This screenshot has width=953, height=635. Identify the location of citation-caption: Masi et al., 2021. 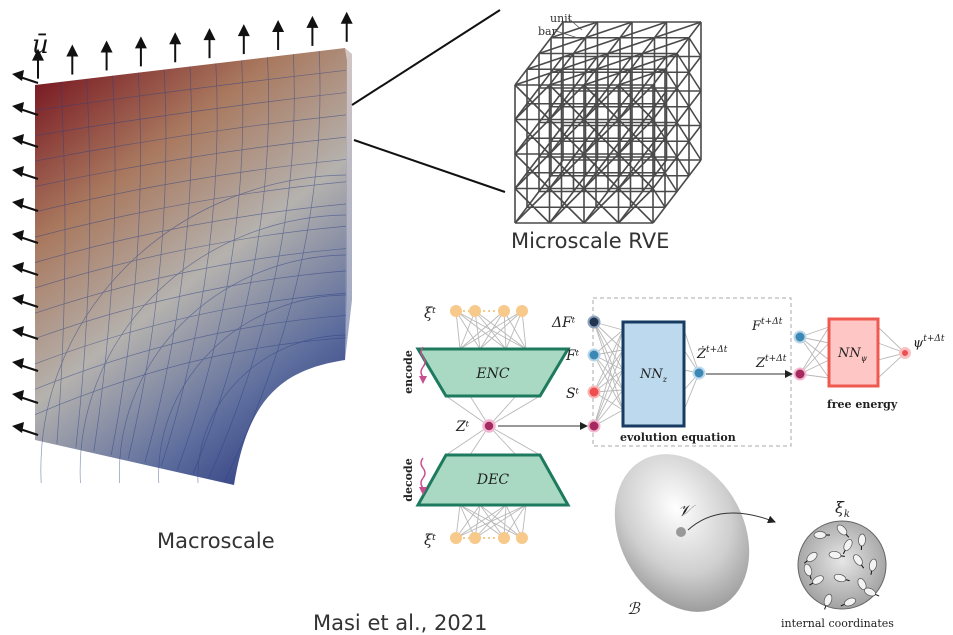
(400, 623).